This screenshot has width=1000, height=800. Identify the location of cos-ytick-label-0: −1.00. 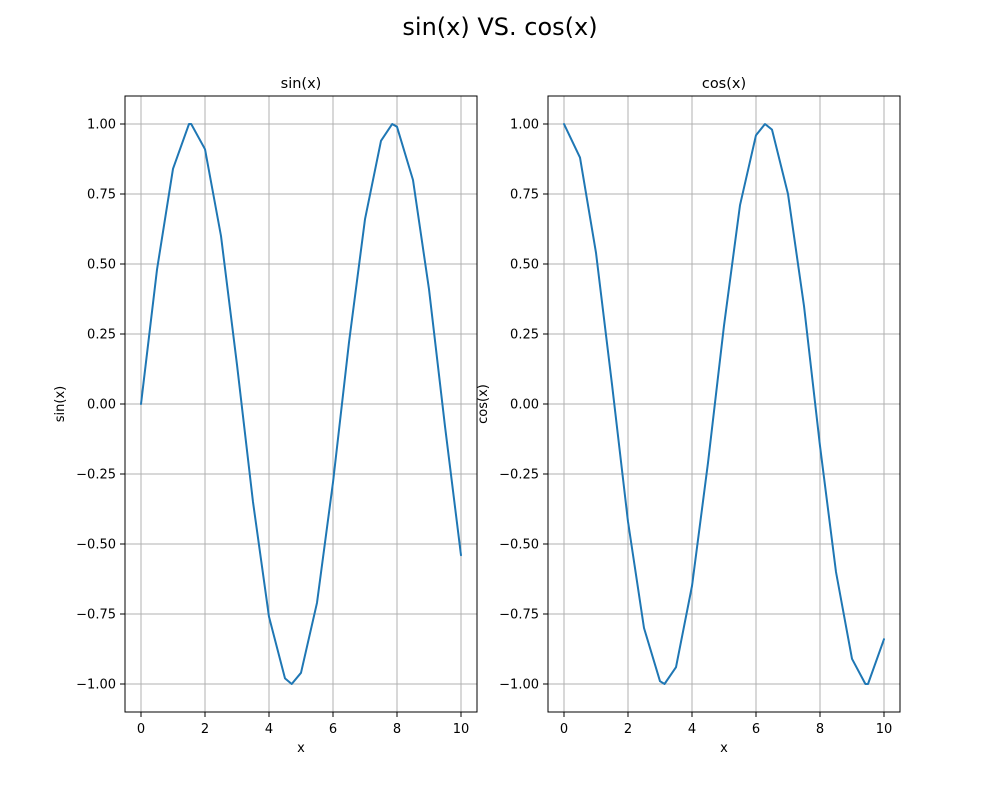
(519, 685).